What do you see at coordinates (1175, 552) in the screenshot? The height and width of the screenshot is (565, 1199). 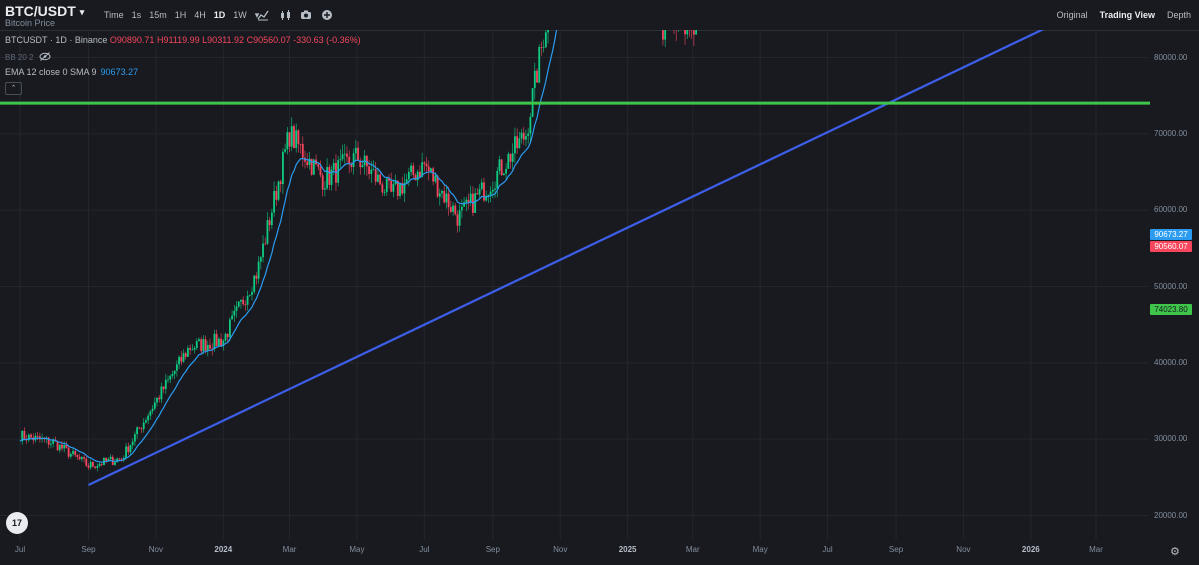 I see `settings-icon: ⚙` at bounding box center [1175, 552].